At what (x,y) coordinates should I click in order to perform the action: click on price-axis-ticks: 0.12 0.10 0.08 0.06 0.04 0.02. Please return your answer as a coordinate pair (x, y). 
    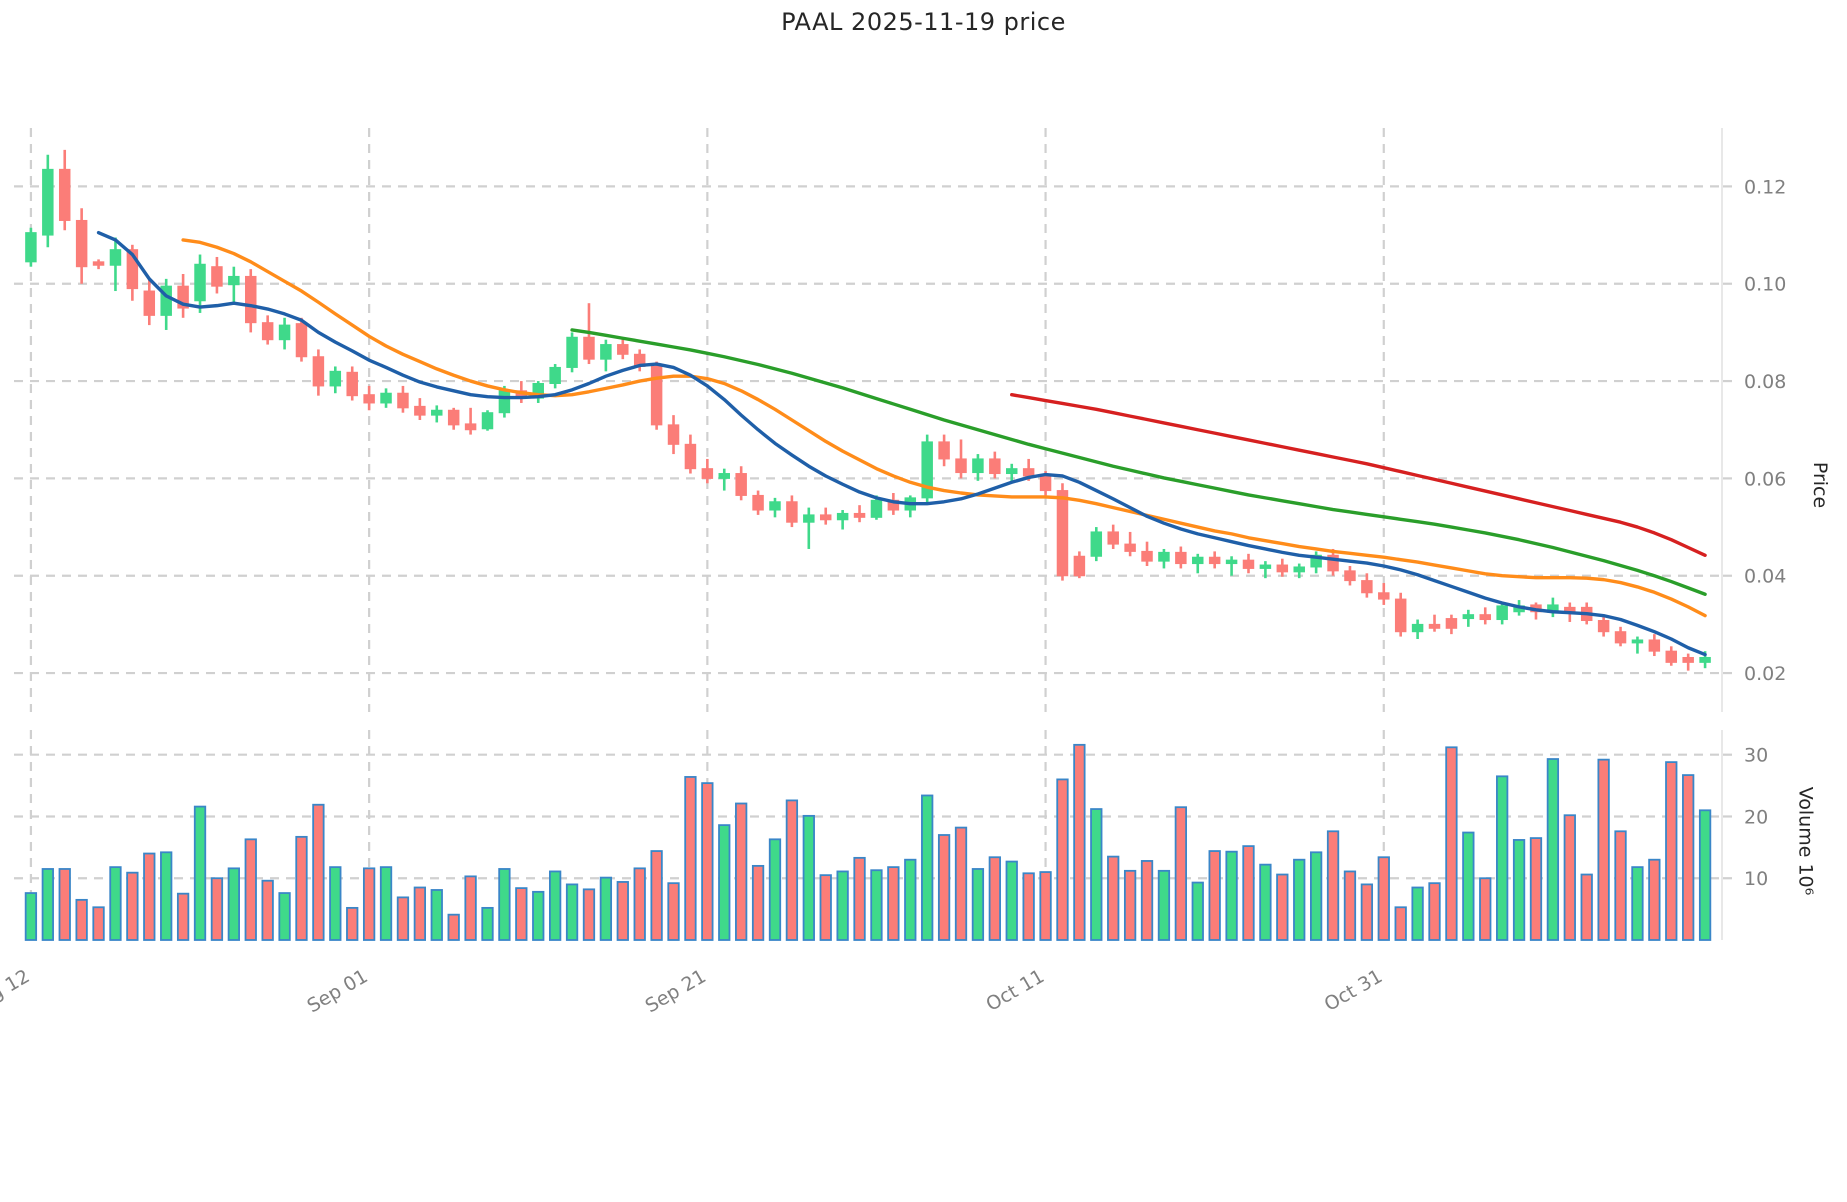
    Looking at the image, I should click on (1754, 430).